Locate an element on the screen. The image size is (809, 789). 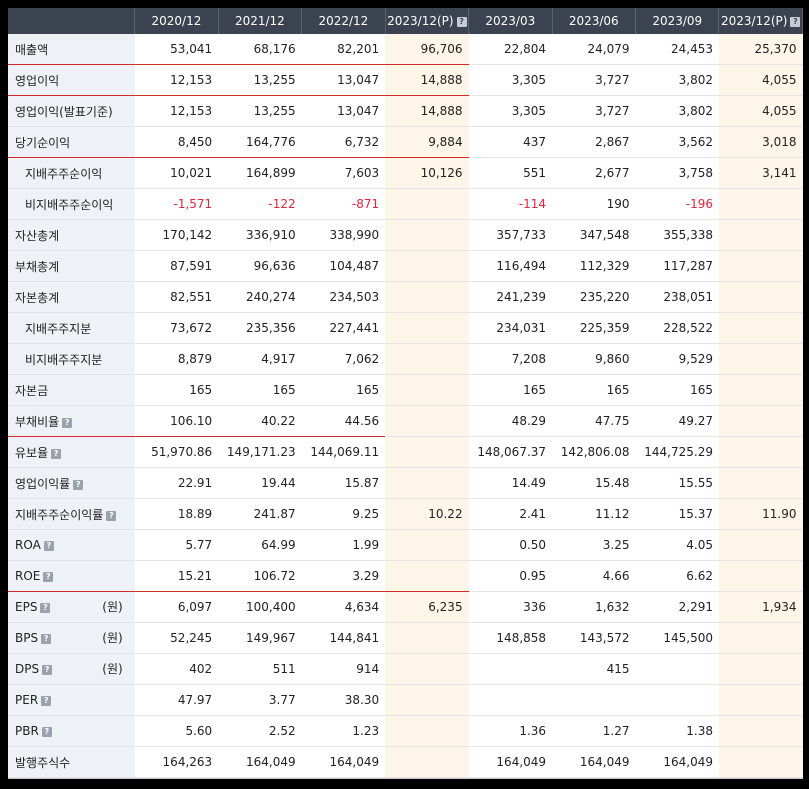
col-header-label: 2023/03 is located at coordinates (510, 21).